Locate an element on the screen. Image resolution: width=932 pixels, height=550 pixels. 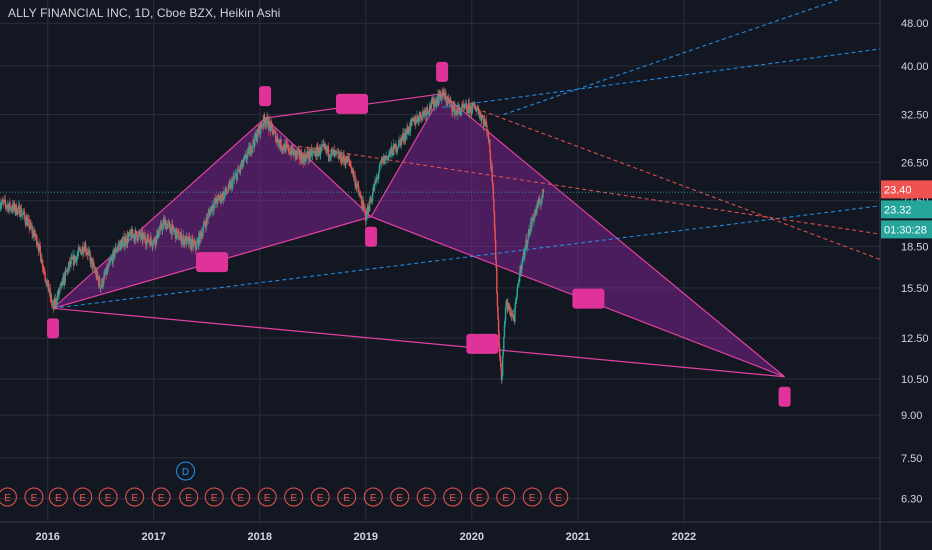
y-tick-label: 18.50 is located at coordinates (915, 247).